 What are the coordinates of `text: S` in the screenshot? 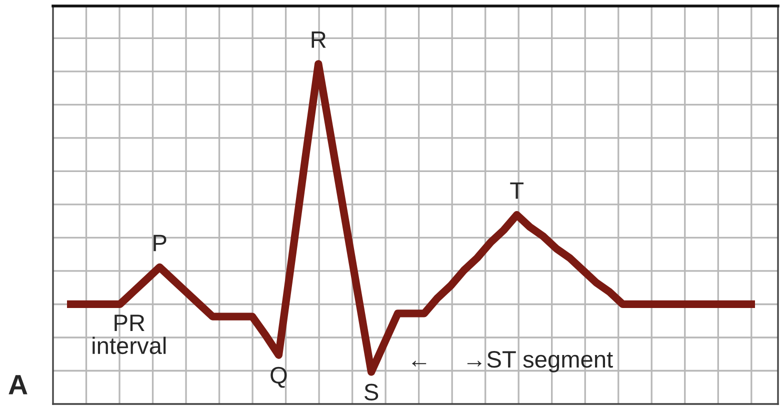 It's located at (371, 392).